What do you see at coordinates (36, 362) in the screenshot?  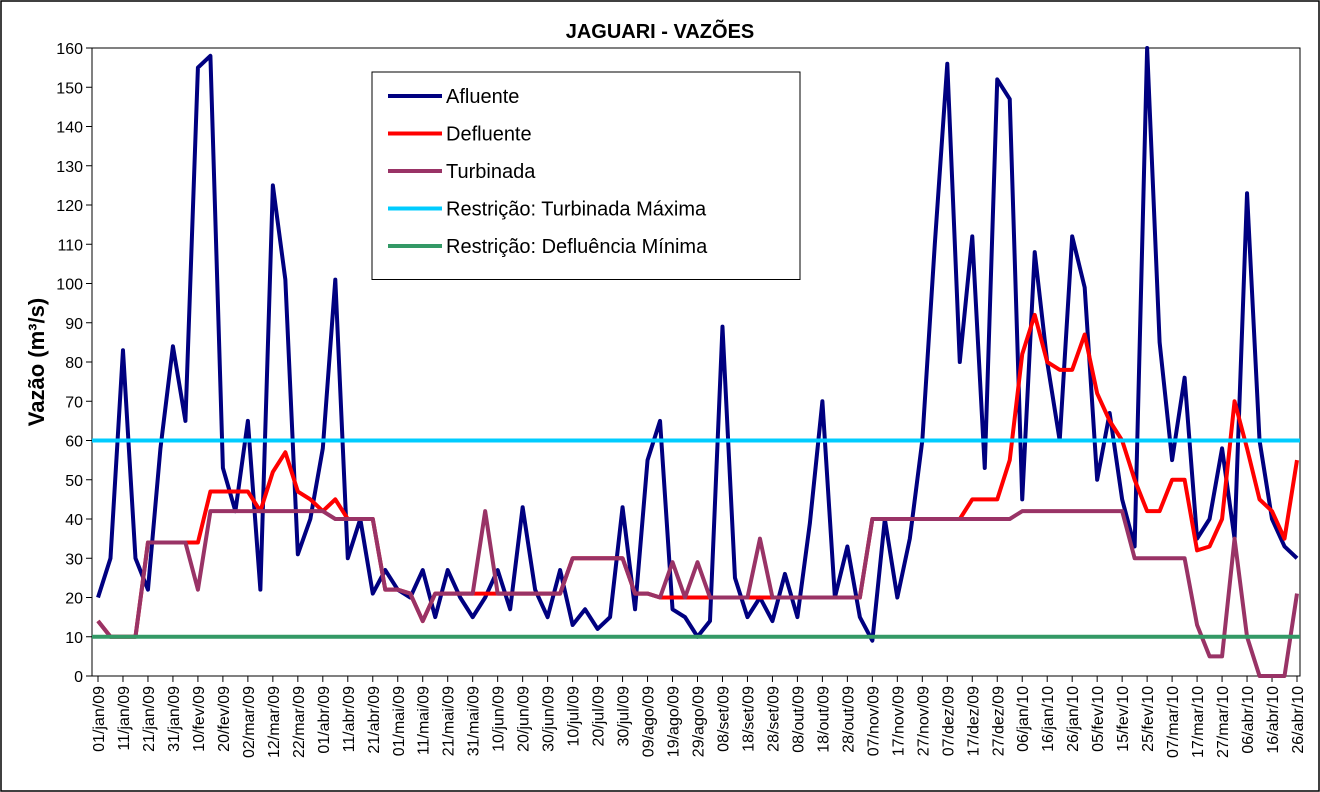 I see `y-axis-label: Vazão (m³/s)` at bounding box center [36, 362].